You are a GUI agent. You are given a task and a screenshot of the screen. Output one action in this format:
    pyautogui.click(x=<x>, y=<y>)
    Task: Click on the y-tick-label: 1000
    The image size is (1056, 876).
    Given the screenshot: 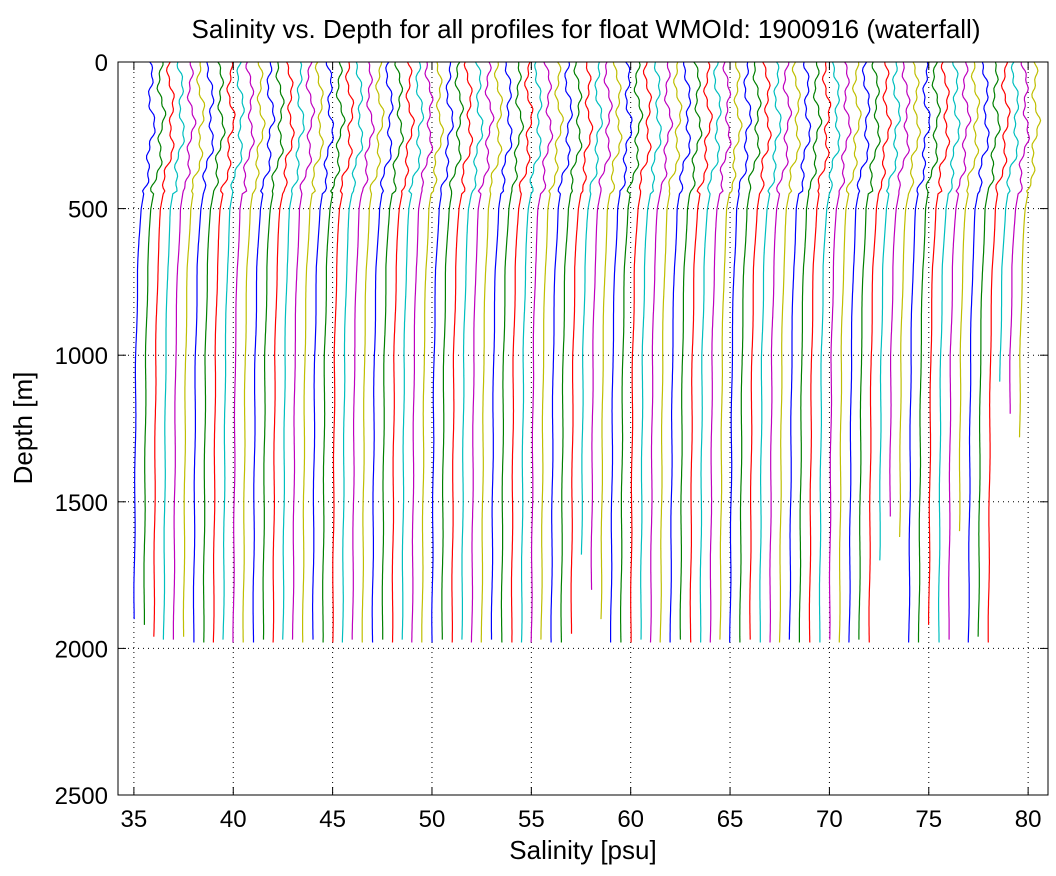 What is the action you would take?
    pyautogui.click(x=81, y=356)
    